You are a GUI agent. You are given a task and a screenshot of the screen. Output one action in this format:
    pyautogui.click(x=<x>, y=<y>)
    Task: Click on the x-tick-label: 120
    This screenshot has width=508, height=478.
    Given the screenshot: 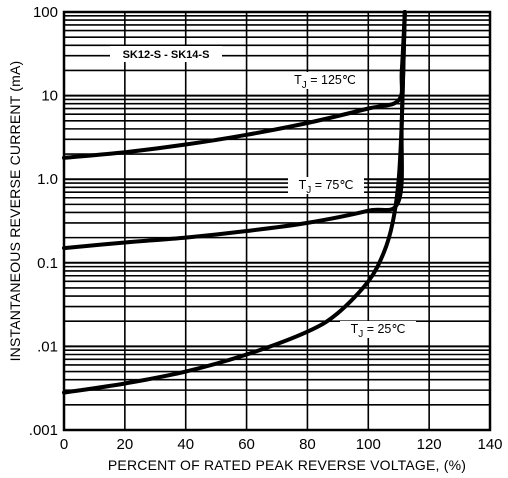 What is the action you would take?
    pyautogui.click(x=429, y=444)
    